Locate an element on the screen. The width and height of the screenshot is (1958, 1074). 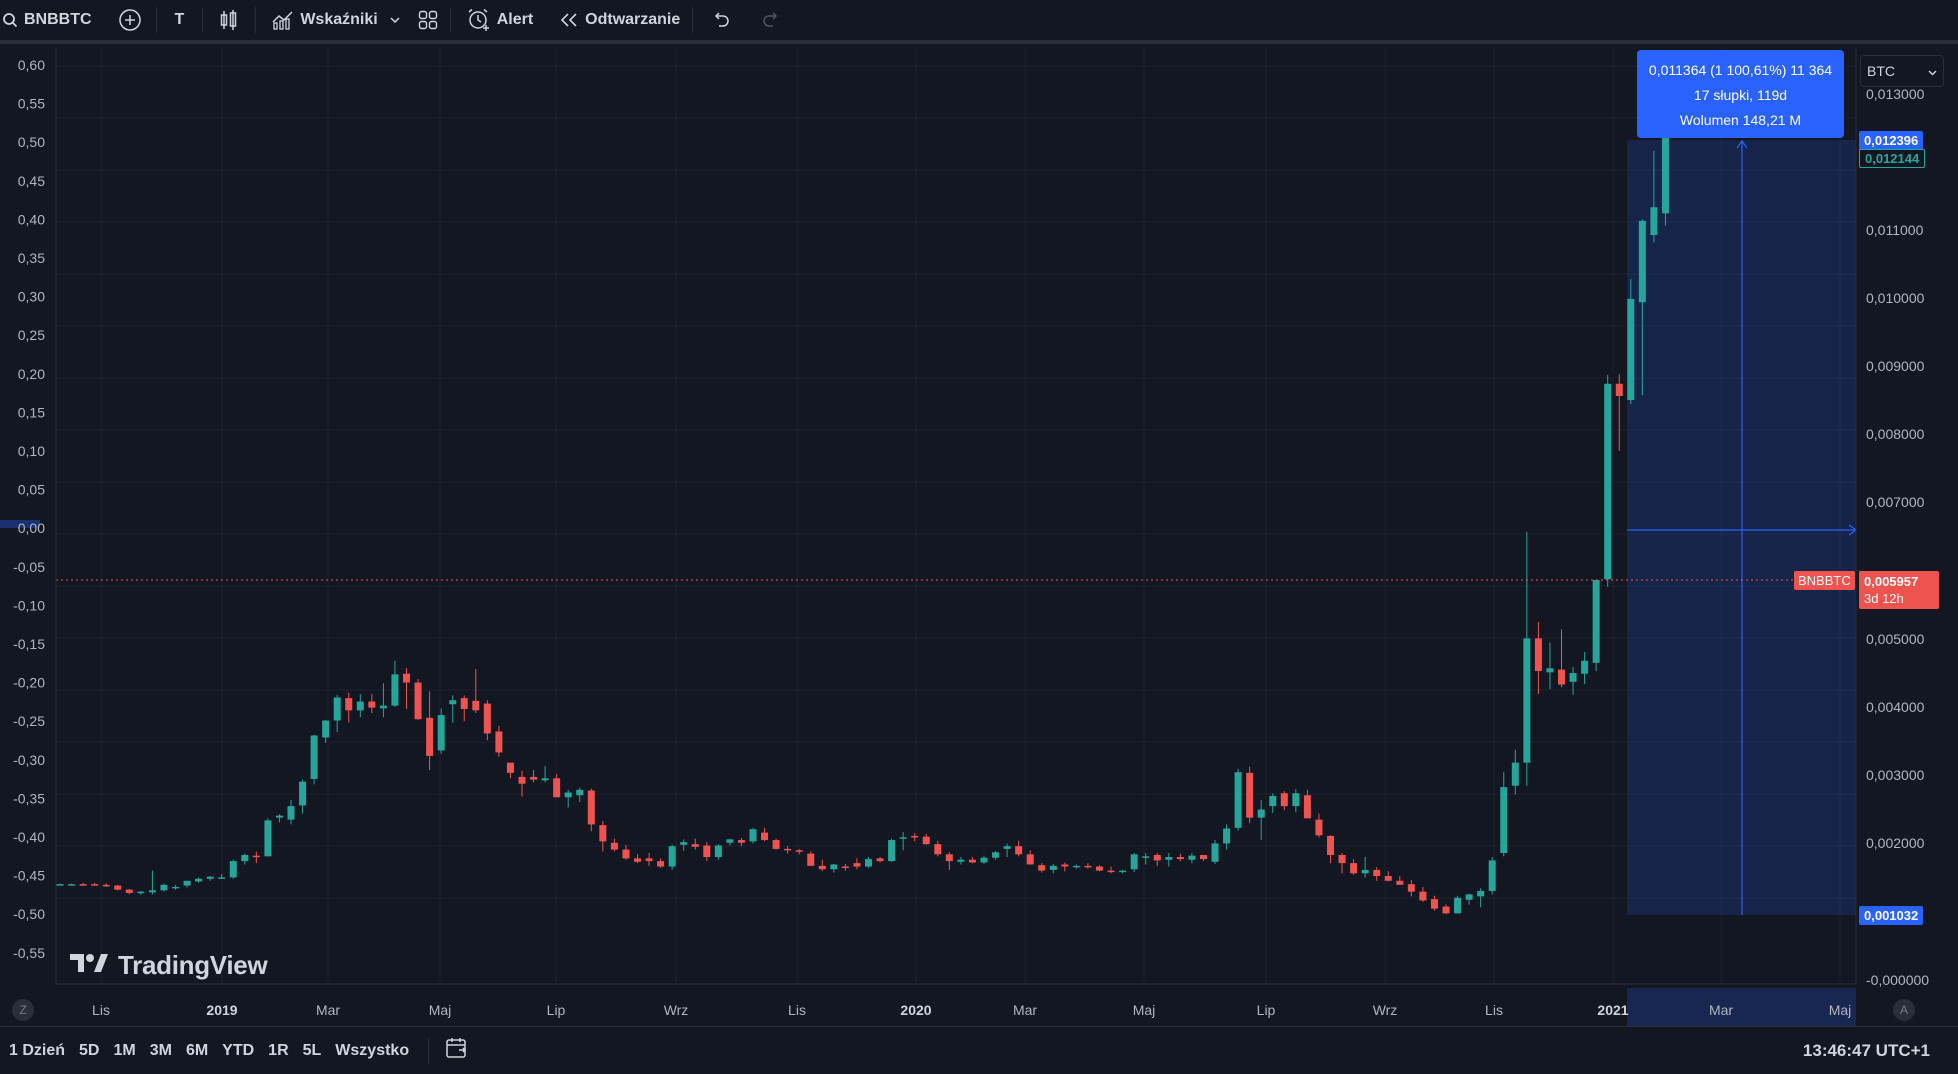
candles-icon is located at coordinates (229, 20).